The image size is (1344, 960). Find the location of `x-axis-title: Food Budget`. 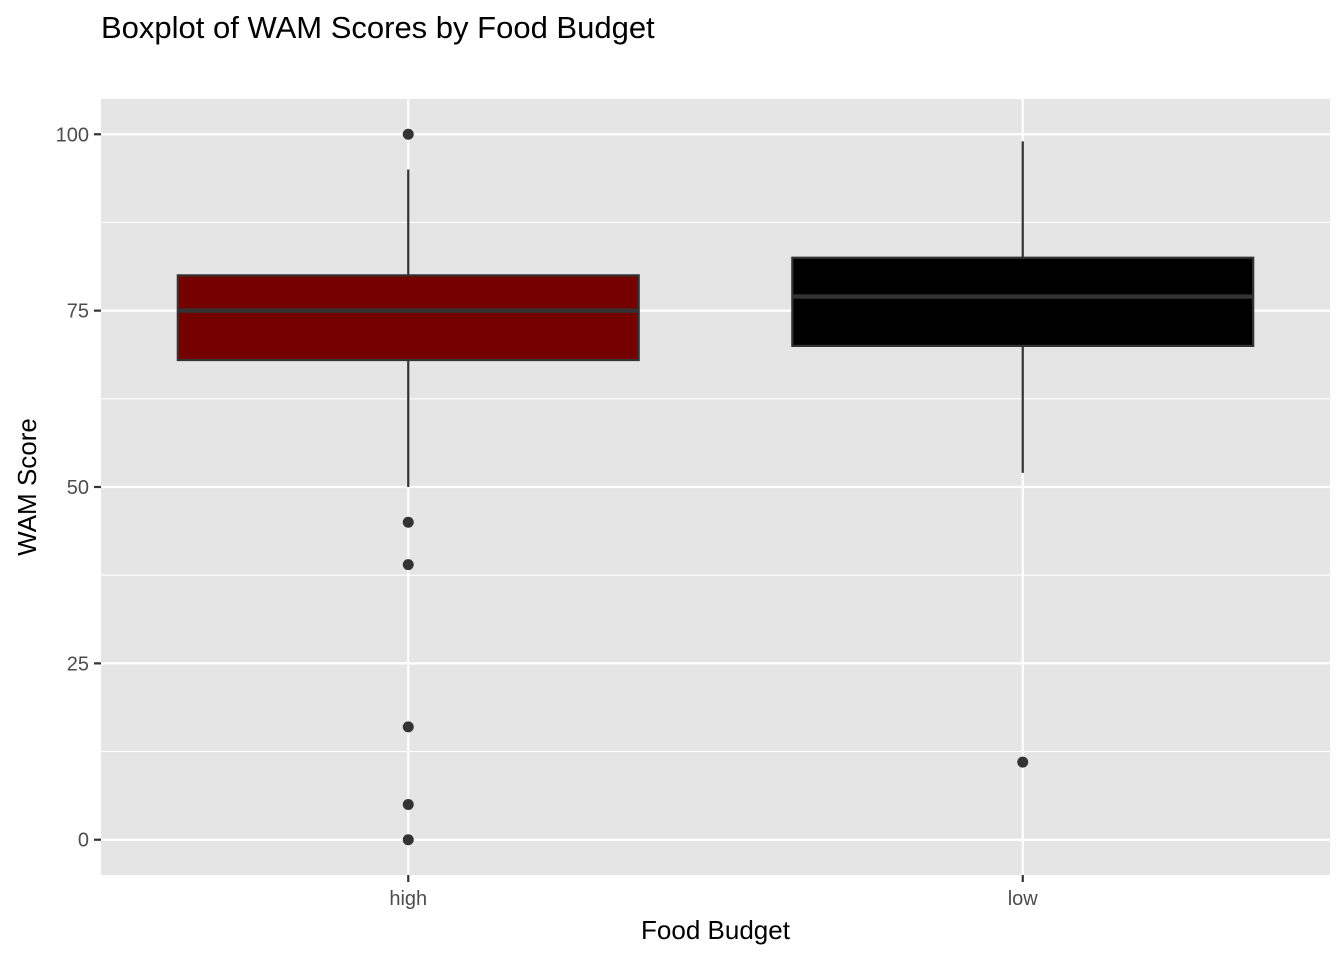

x-axis-title: Food Budget is located at coordinates (716, 930).